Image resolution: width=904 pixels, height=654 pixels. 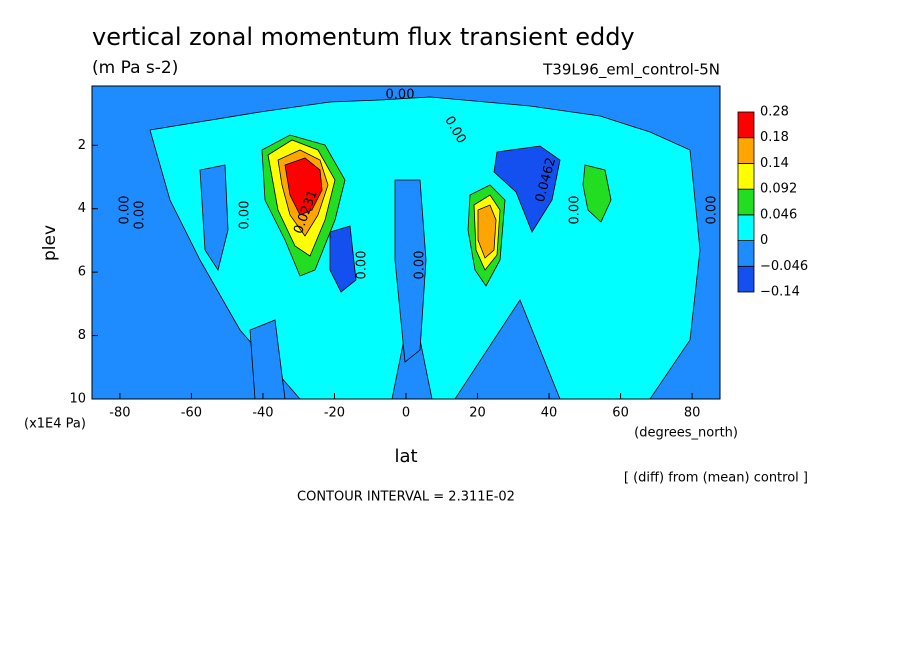 I want to click on y-tick-label: 8, so click(x=82, y=335).